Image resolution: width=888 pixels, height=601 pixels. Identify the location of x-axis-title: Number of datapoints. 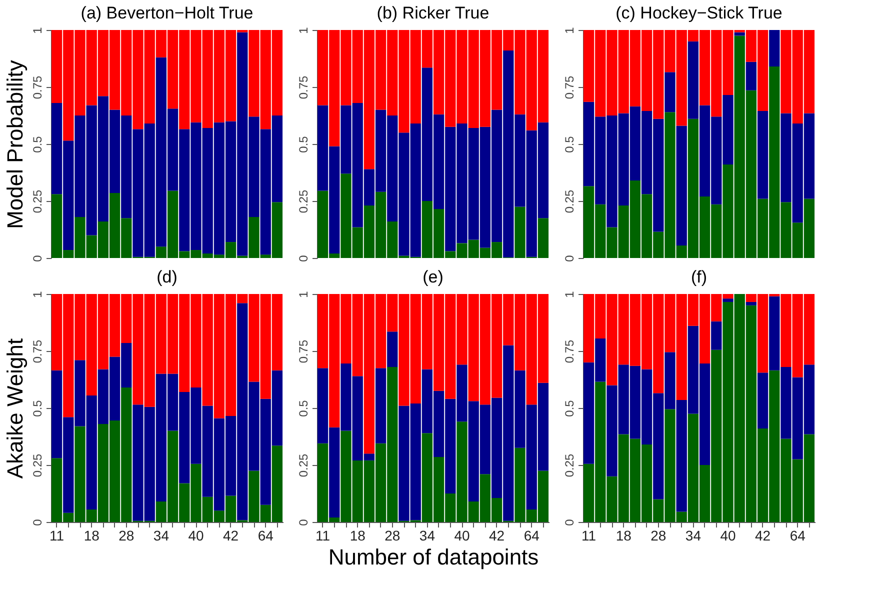
(433, 557).